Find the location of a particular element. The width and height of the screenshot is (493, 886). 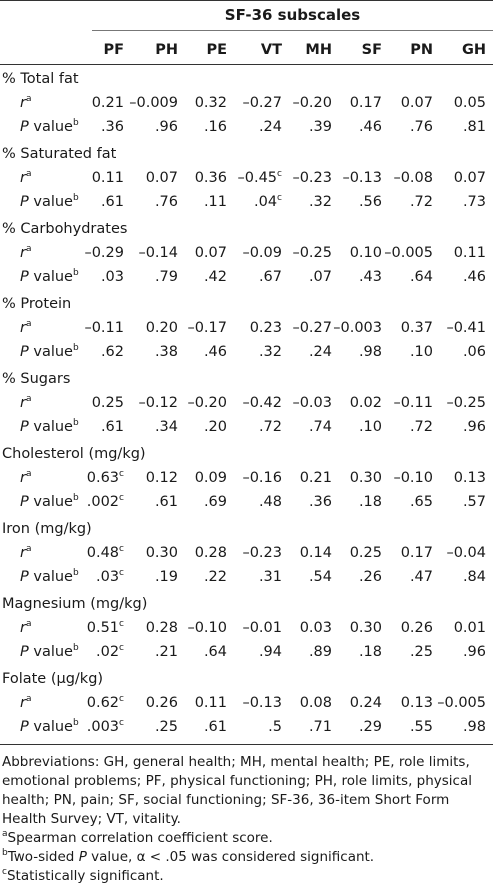

cell-gh: –0.005 is located at coordinates (456, 703).